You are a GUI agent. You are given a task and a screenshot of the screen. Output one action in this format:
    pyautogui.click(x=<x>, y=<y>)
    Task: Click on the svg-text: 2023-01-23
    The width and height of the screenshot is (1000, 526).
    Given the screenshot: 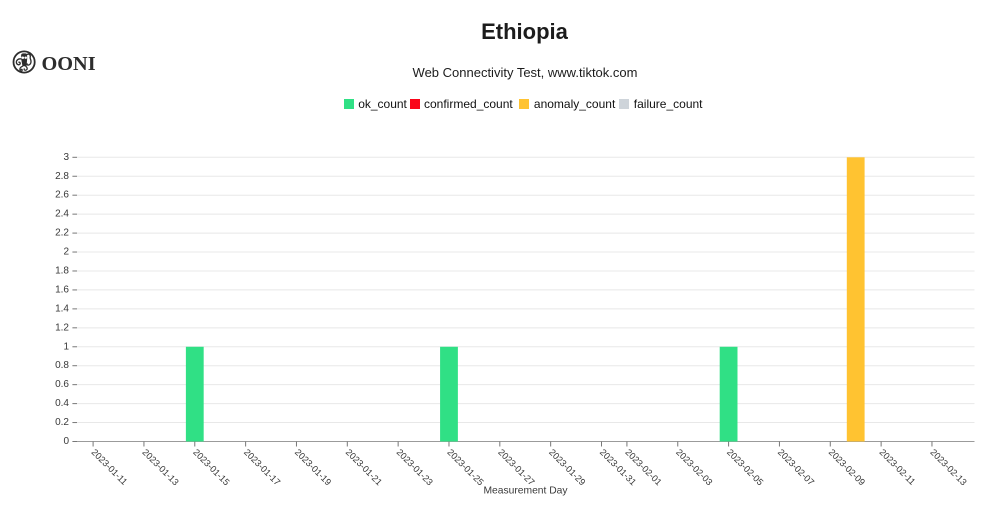 What is the action you would take?
    pyautogui.click(x=415, y=467)
    